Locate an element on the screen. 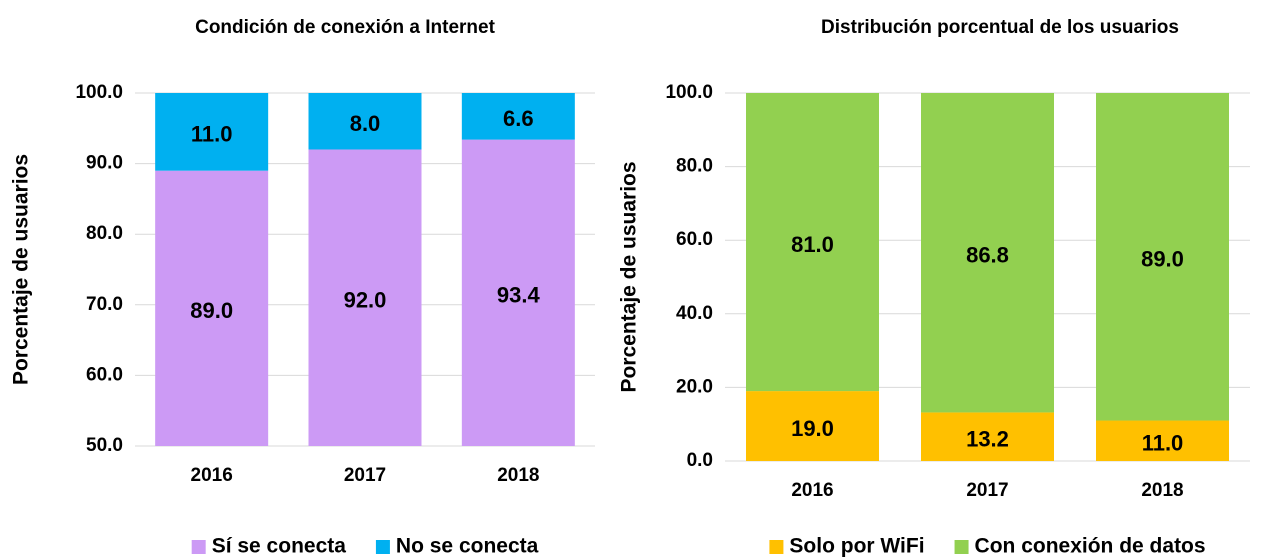 The height and width of the screenshot is (559, 1273). chart-title: Condición de conexión a Internet is located at coordinates (345, 27).